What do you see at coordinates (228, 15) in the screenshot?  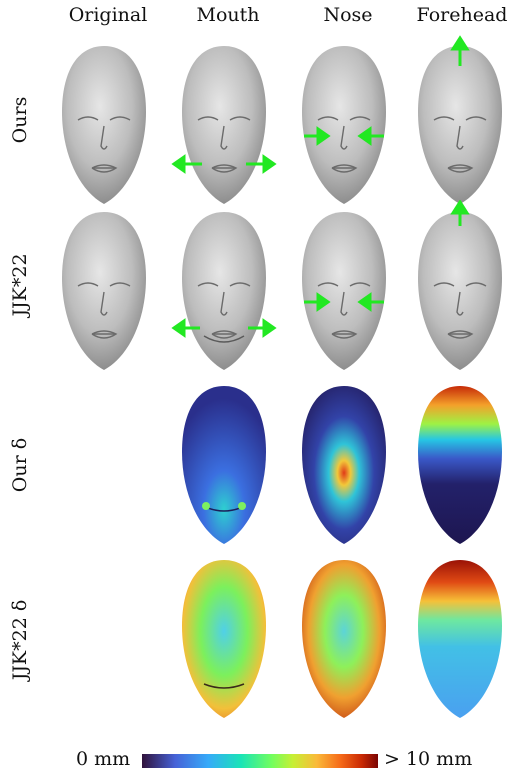 I see `column-header-mouth: Mouth` at bounding box center [228, 15].